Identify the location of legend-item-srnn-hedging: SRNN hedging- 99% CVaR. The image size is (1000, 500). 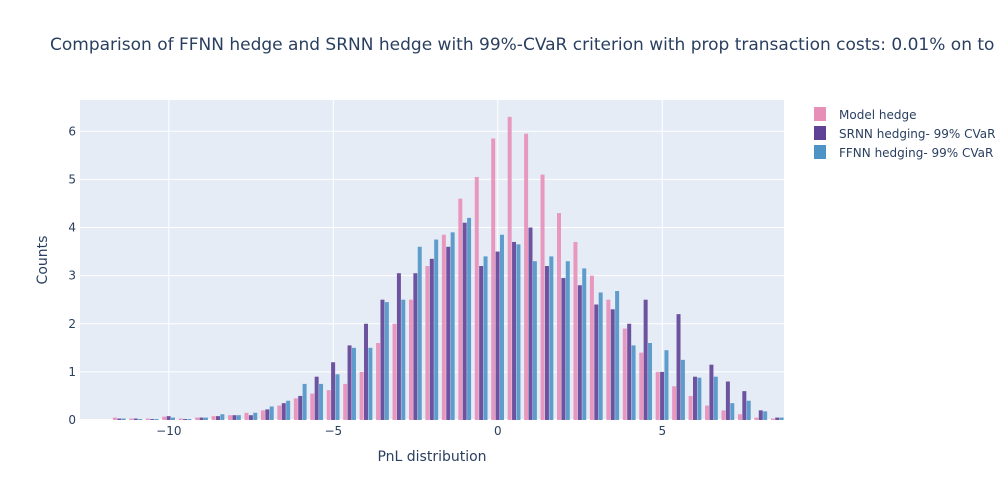
(904, 133).